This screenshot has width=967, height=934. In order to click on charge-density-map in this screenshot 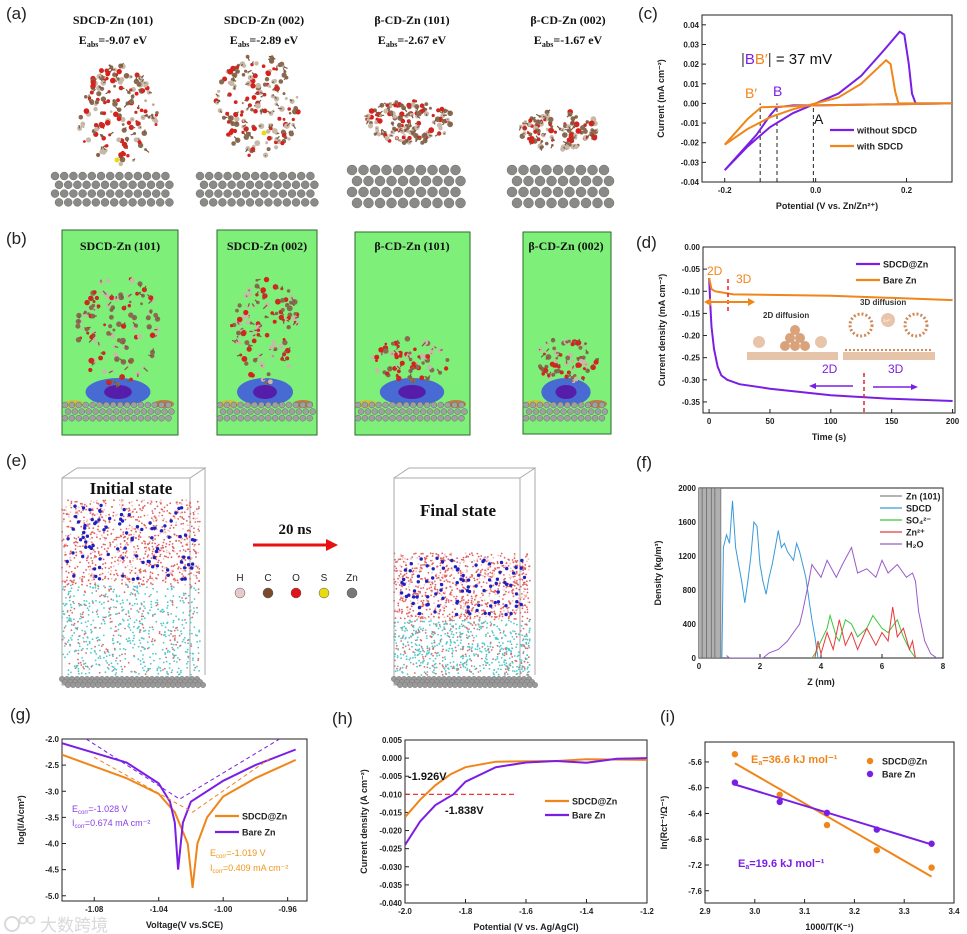, I will do `click(567, 333)`.